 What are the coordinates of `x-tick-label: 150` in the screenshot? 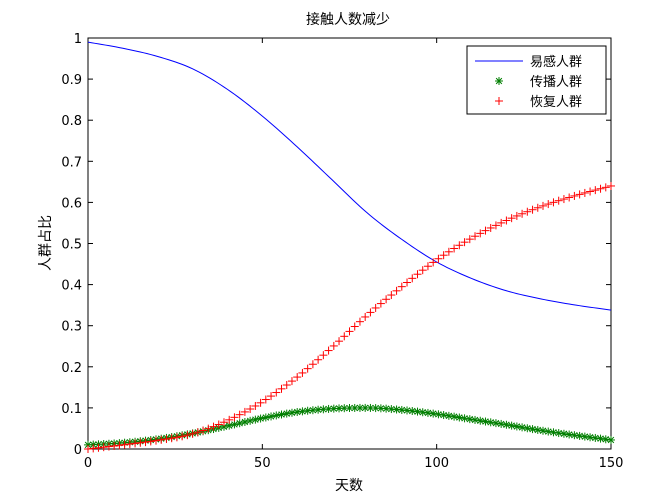 It's located at (611, 463).